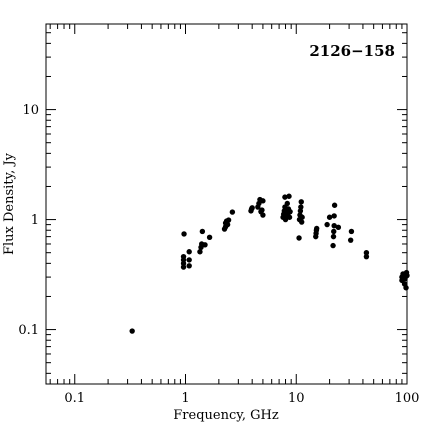 Image resolution: width=431 pixels, height=431 pixels. What do you see at coordinates (296, 398) in the screenshot?
I see `x-tick-label: 10` at bounding box center [296, 398].